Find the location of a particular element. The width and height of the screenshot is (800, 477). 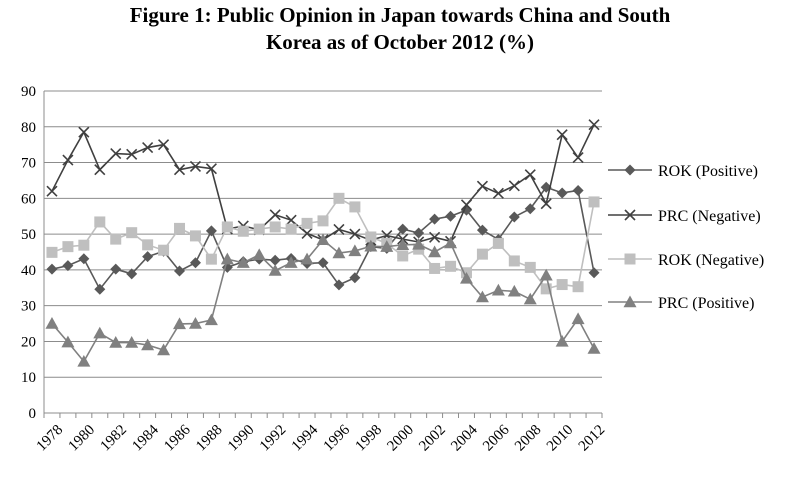

y-tick-label: 90 is located at coordinates (28, 92).